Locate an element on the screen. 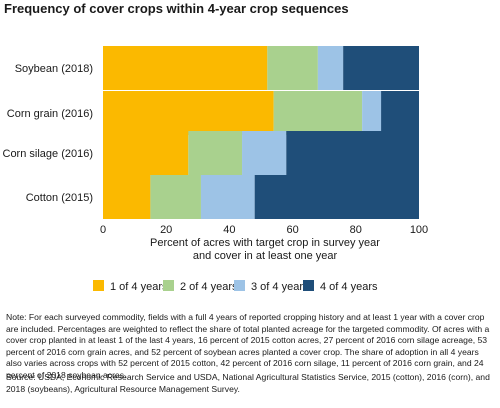  bar-corn-silage-2016-1-of-4-years is located at coordinates (146, 153).